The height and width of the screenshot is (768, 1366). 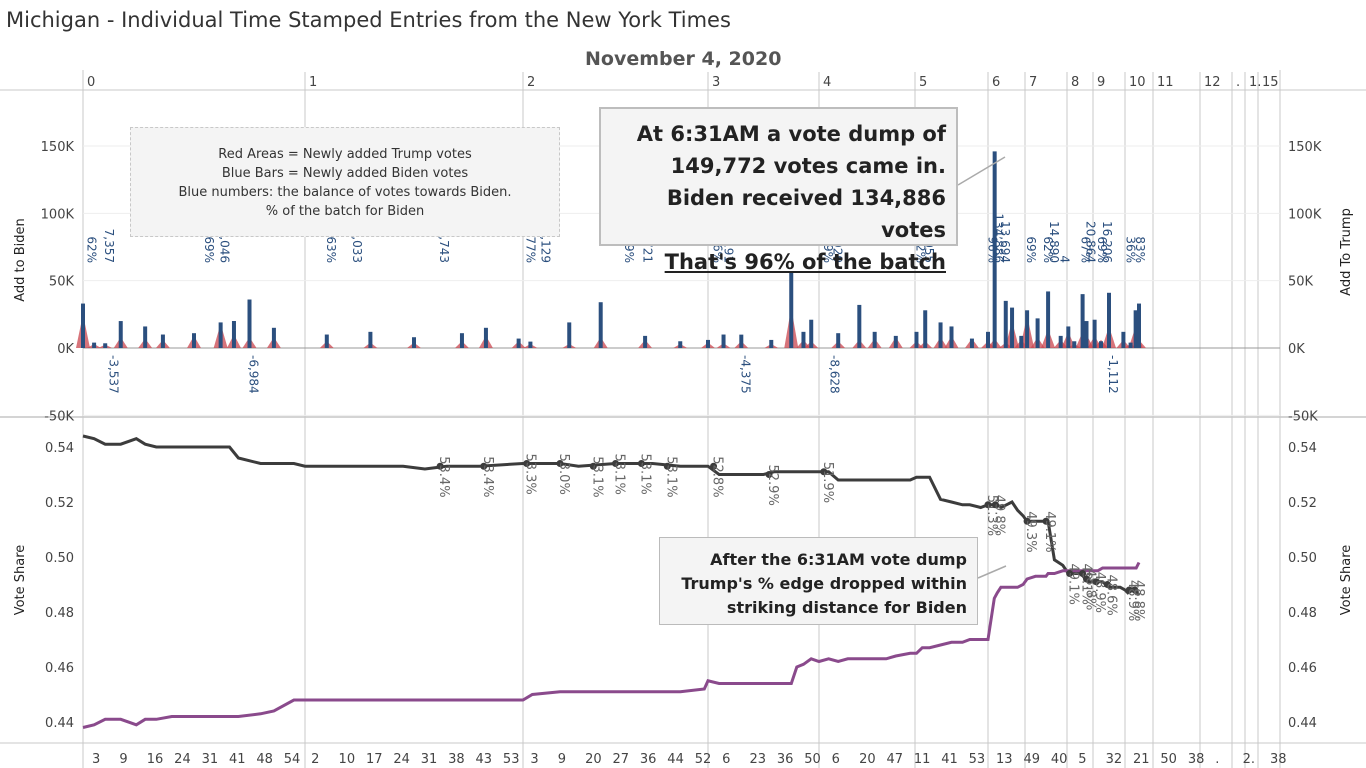 I want to click on minute-tick-label: 2., so click(x=1249, y=759).